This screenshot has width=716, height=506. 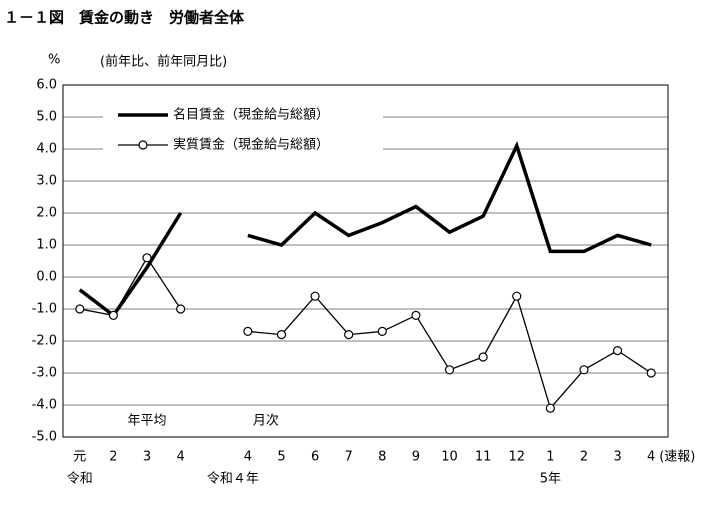 I want to click on period-label: 年平均, so click(x=147, y=421).